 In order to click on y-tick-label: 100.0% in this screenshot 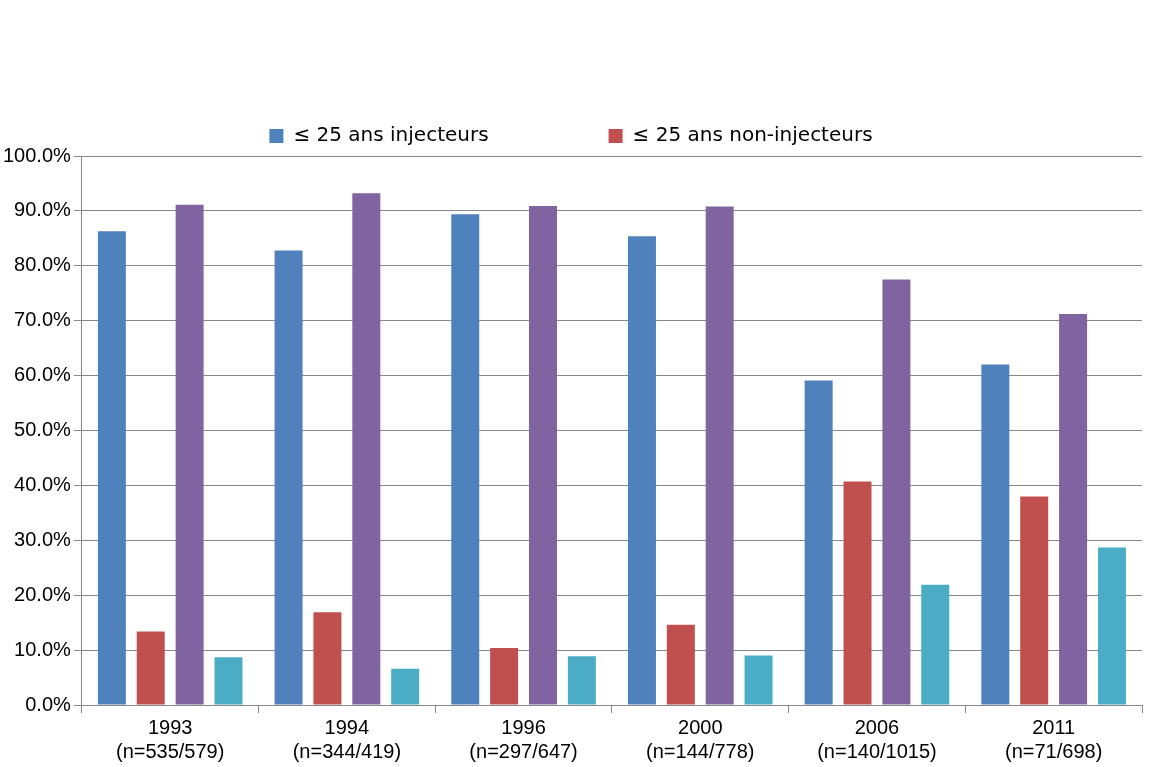, I will do `click(37, 154)`.